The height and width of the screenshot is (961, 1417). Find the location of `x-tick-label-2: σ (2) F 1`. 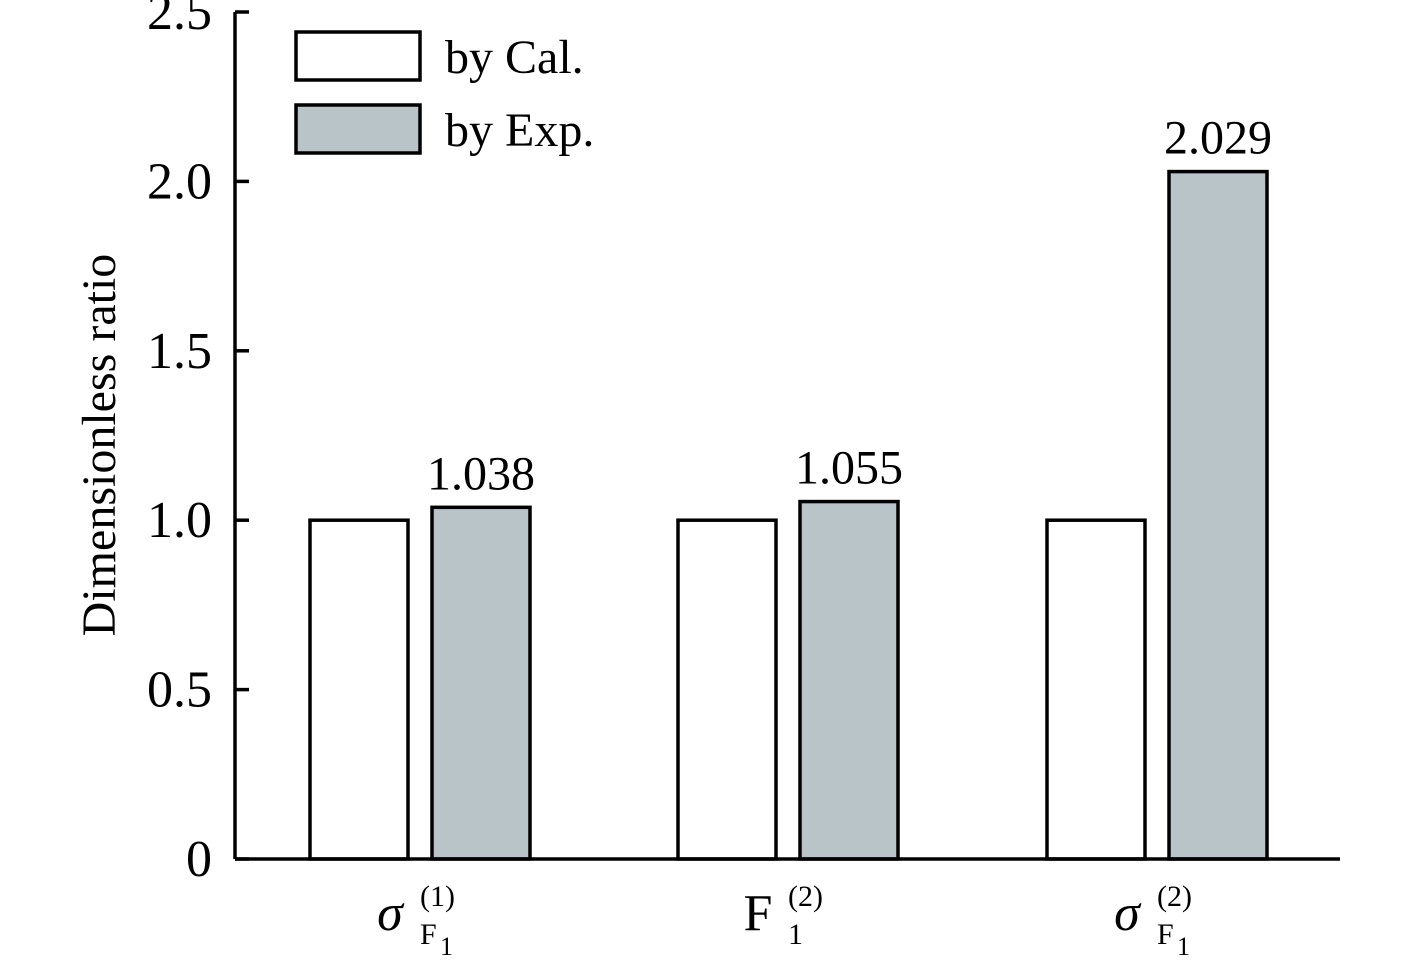

x-tick-label-2: σ (2) F 1 is located at coordinates (1153, 920).